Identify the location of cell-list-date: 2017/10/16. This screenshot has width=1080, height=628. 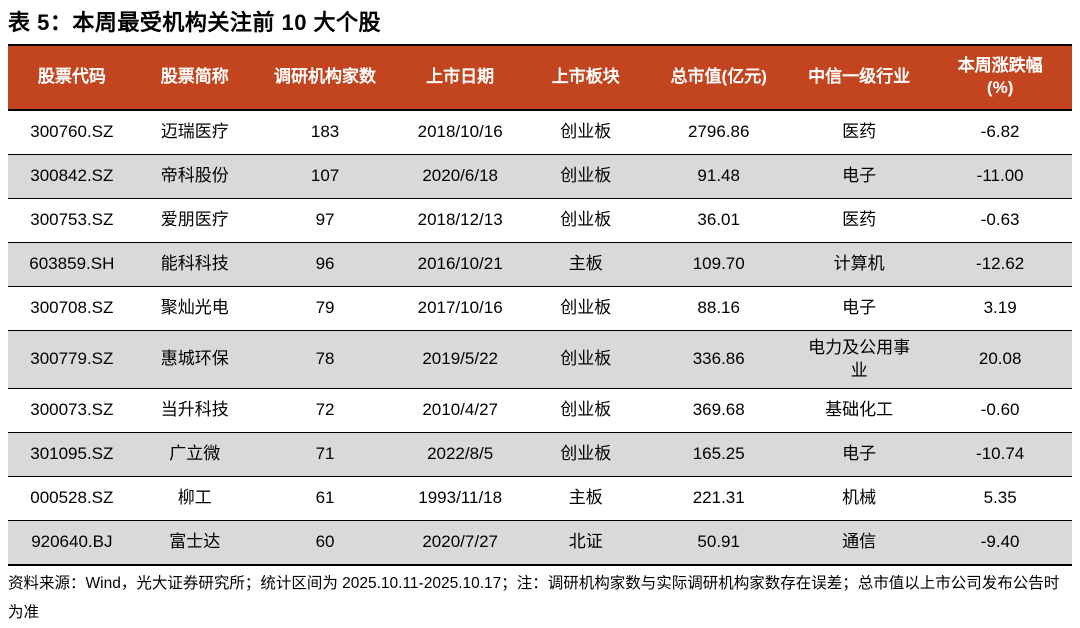
(460, 308).